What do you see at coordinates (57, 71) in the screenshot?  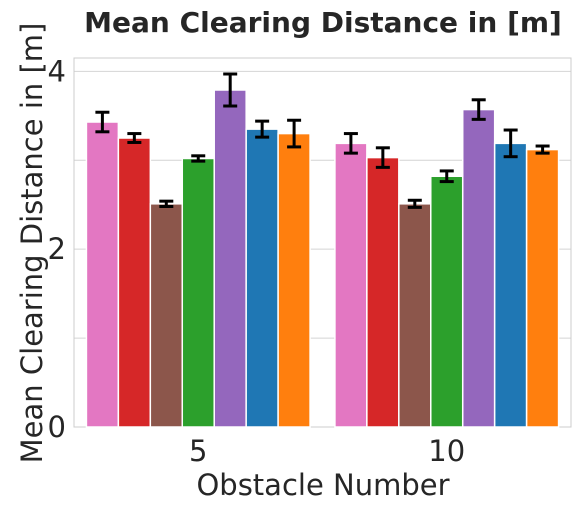 I see `y-tick-label: 4` at bounding box center [57, 71].